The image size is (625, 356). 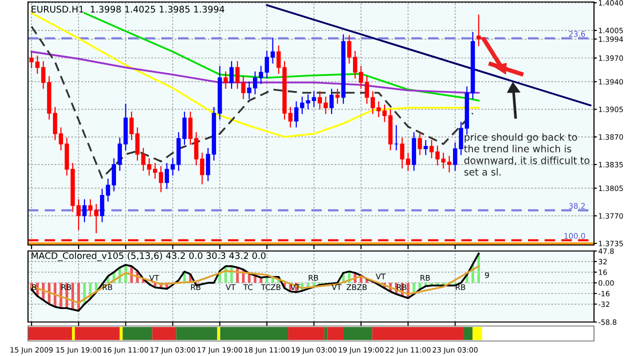 What do you see at coordinates (527, 154) in the screenshot?
I see `annotation: price should go back to the trend line which is downward, it is difficult to set a sl.` at bounding box center [527, 154].